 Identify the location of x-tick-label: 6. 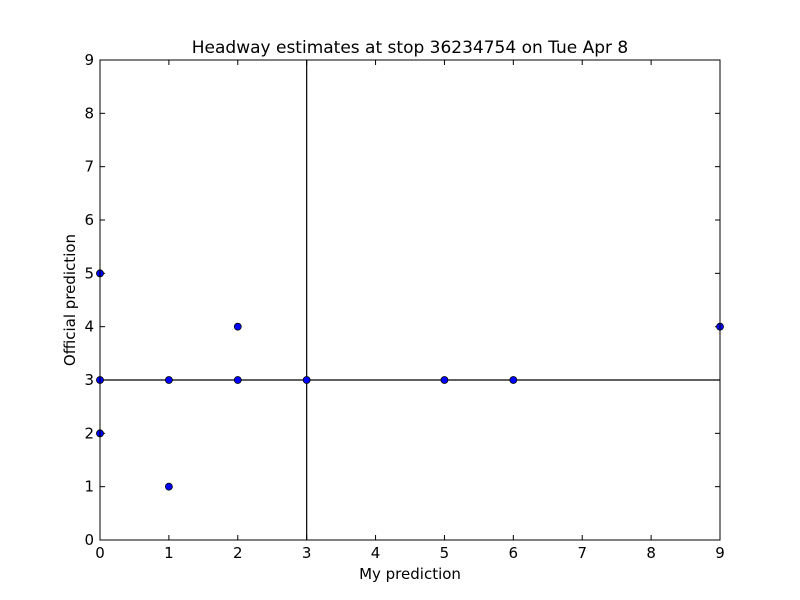
(514, 553).